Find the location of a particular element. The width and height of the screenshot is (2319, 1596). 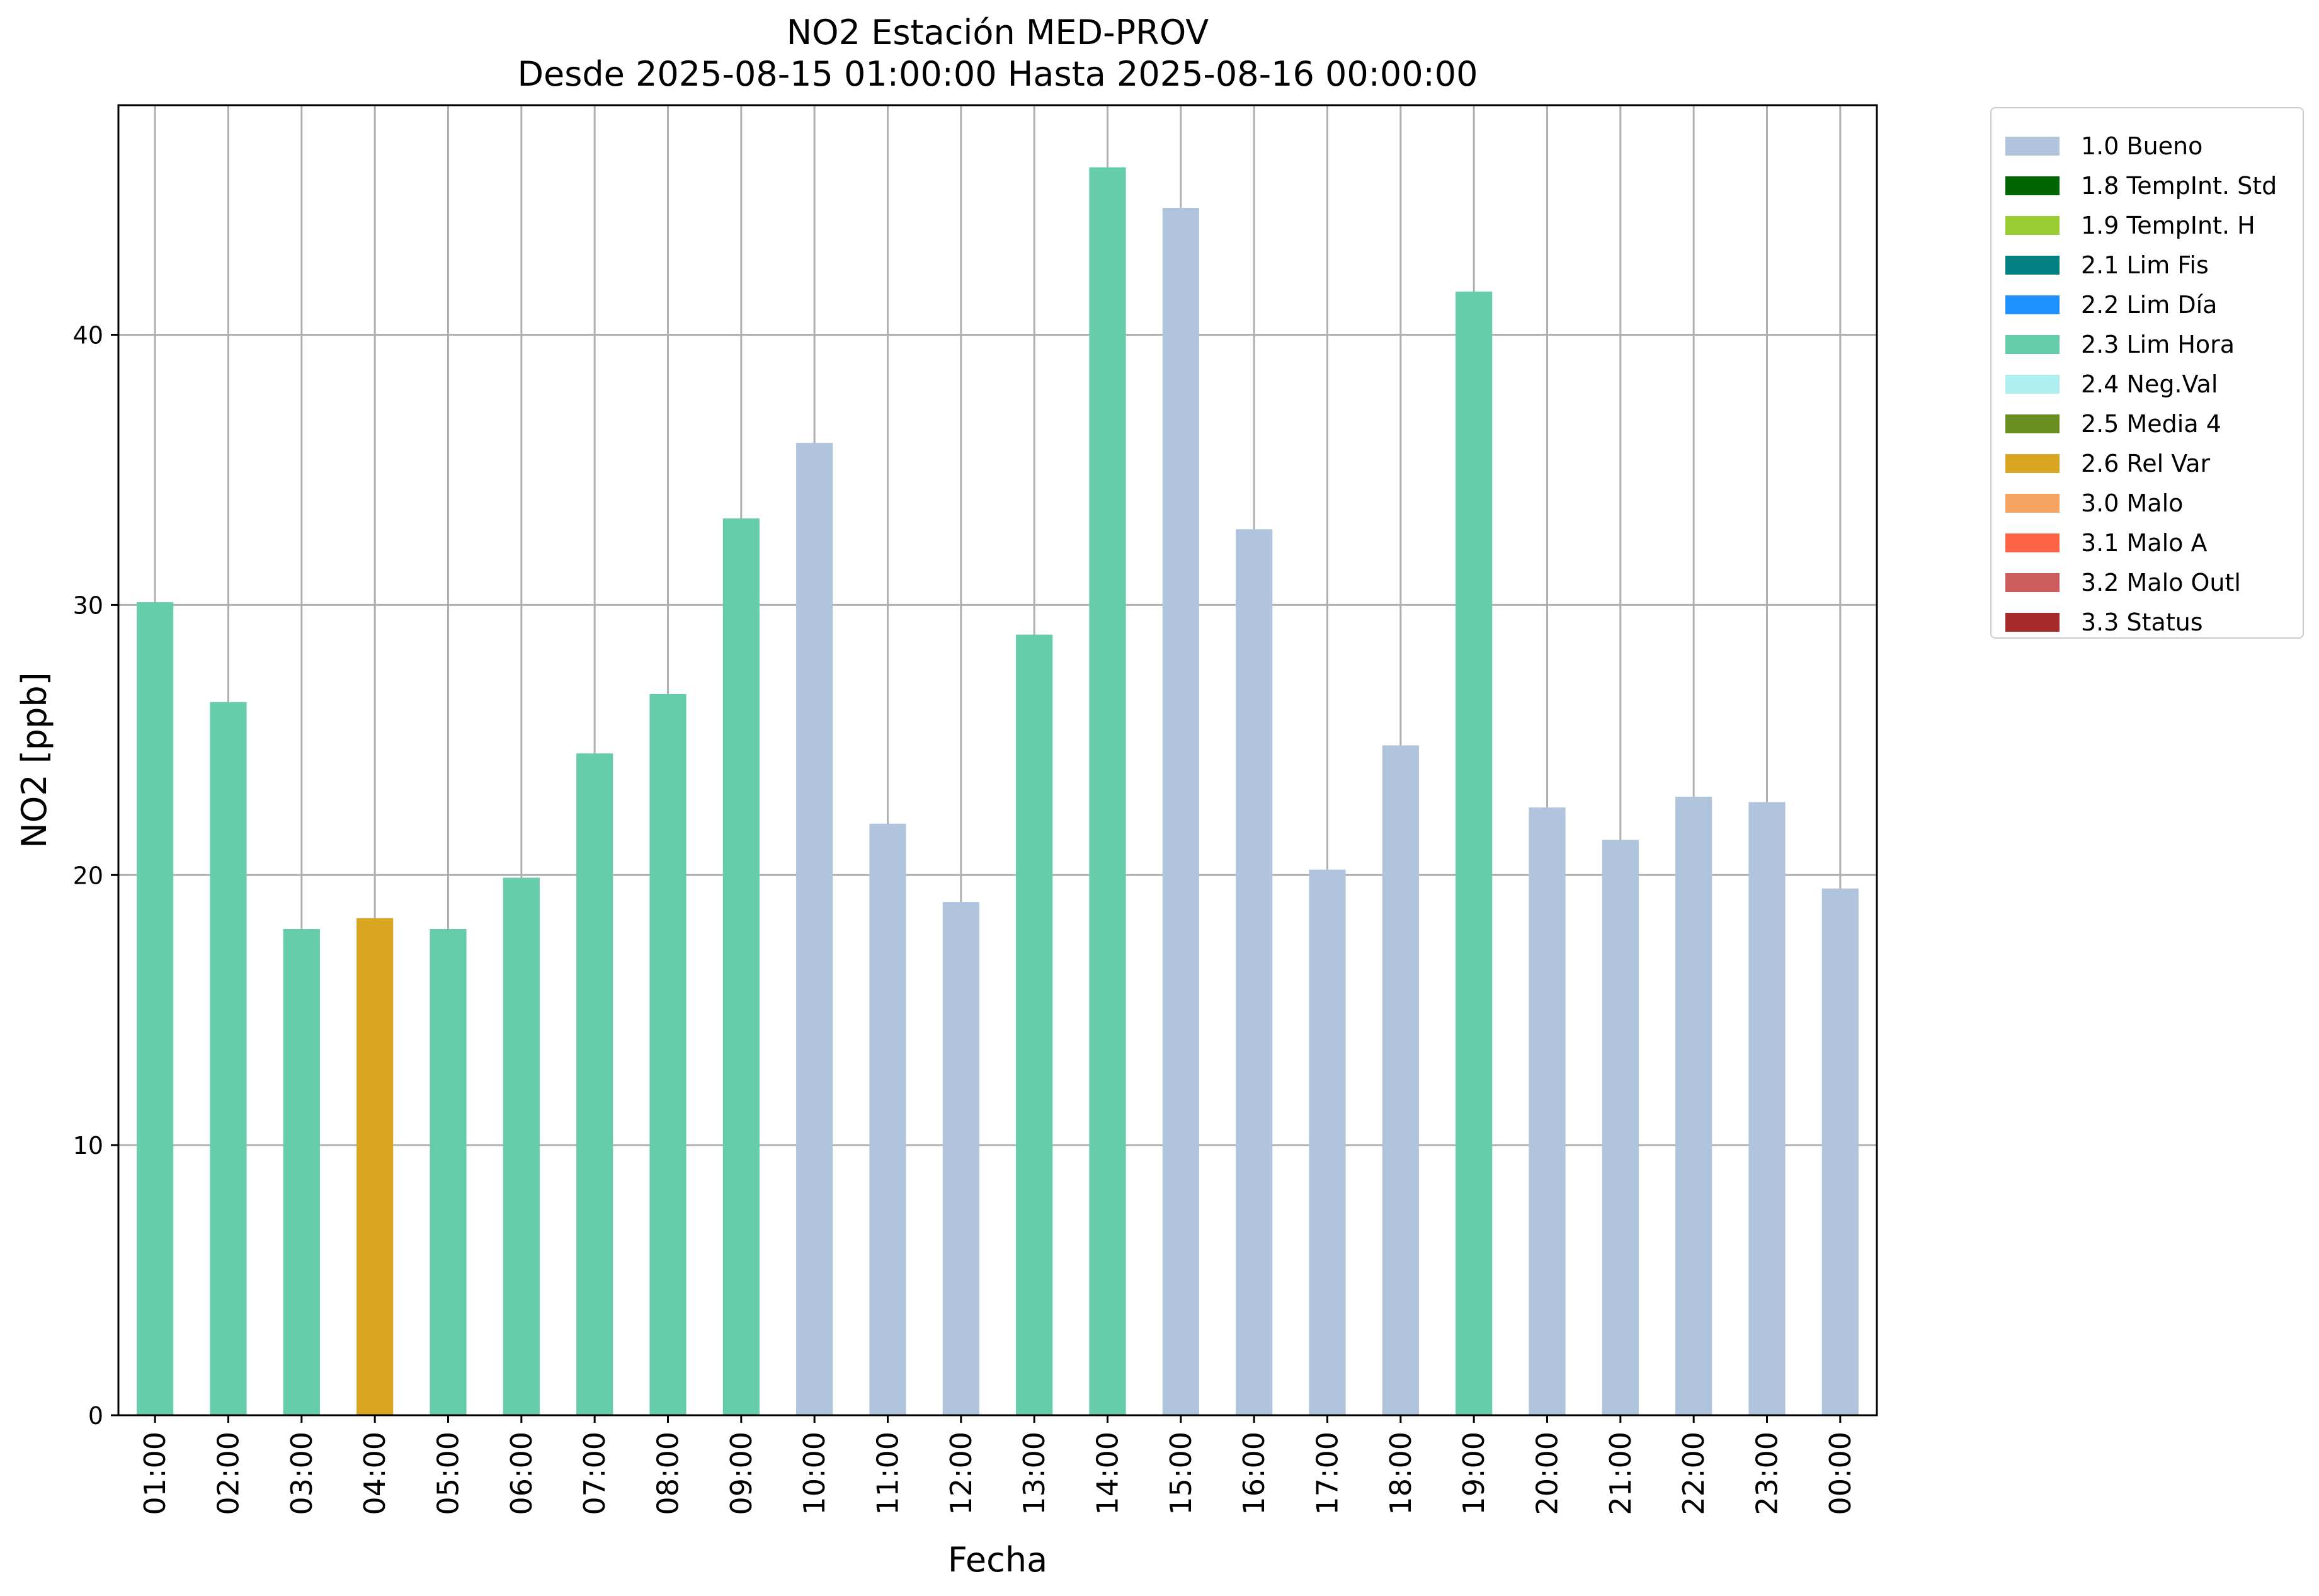

y-tick-label: 30 is located at coordinates (88, 605).